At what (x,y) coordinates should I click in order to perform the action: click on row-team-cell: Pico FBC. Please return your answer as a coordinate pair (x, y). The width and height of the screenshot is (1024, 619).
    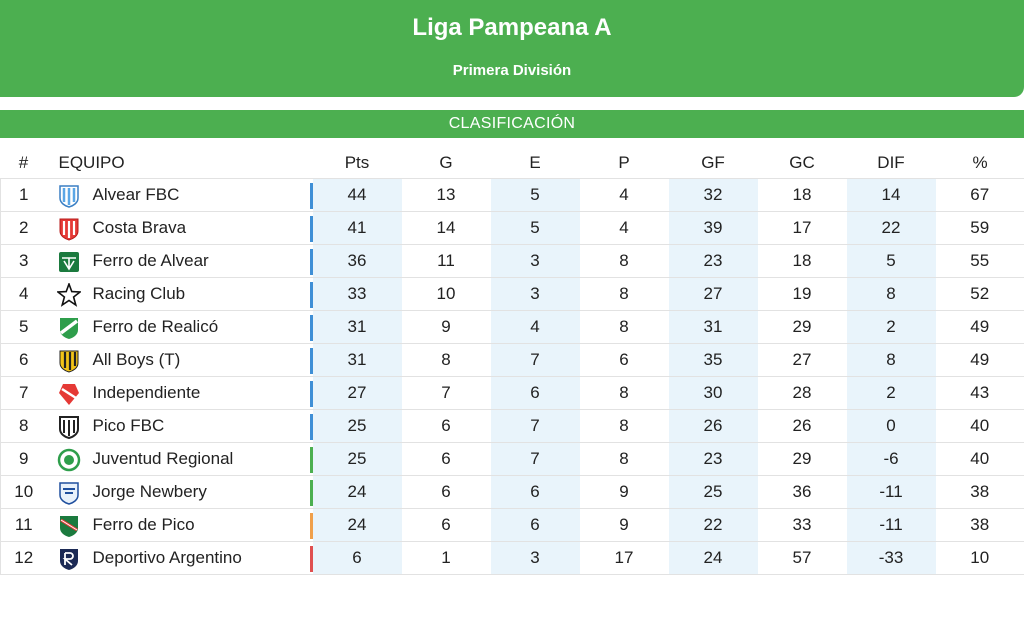
    Looking at the image, I should click on (179, 426).